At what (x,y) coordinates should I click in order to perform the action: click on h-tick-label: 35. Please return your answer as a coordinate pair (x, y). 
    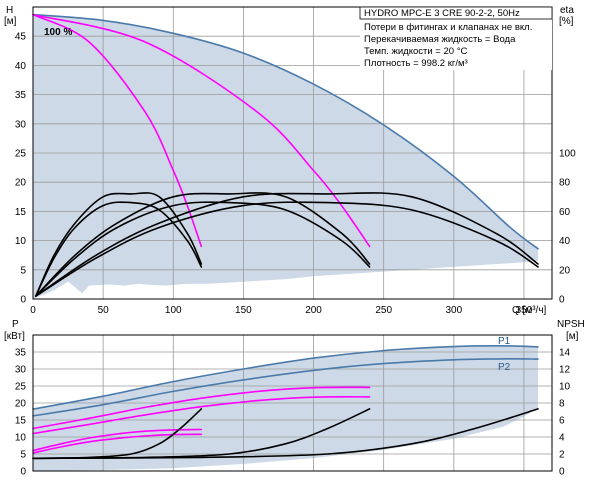
    Looking at the image, I should click on (21, 95).